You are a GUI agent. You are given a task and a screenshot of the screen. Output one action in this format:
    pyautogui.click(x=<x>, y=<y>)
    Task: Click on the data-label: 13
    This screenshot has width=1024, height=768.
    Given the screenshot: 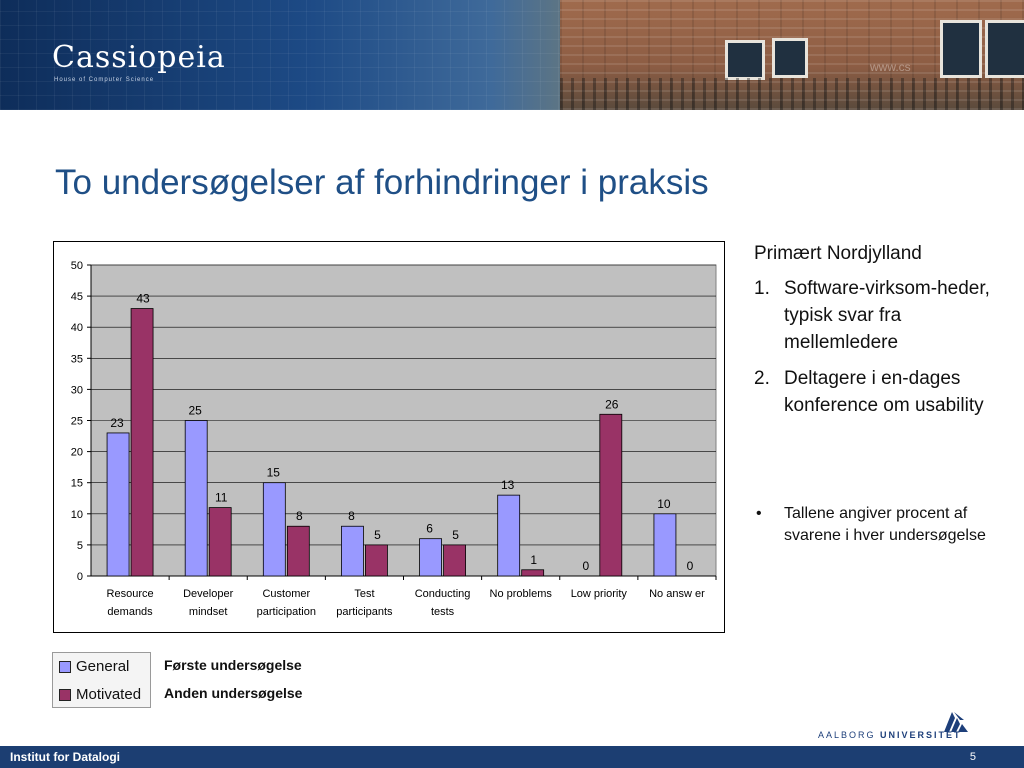 What is the action you would take?
    pyautogui.click(x=508, y=485)
    